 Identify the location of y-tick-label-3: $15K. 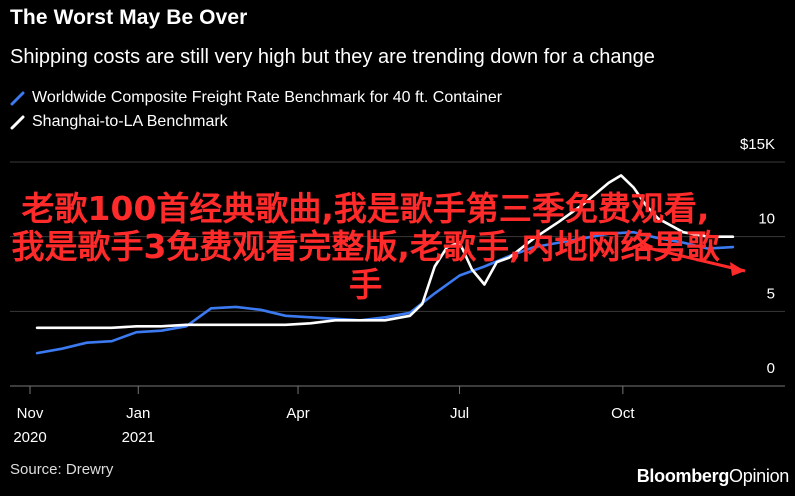
(757, 144).